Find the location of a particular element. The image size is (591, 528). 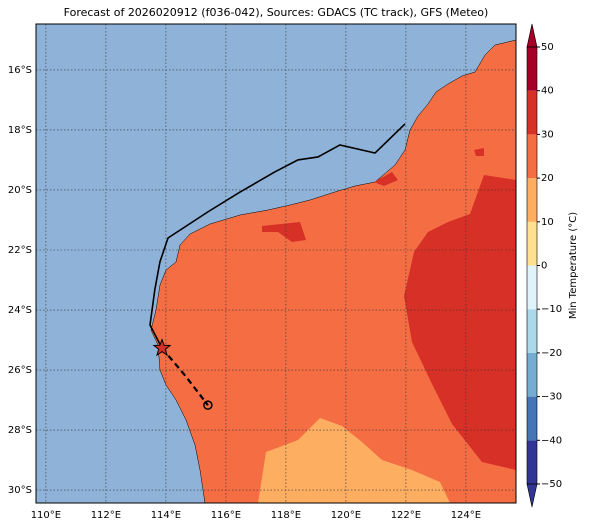

forecast-track is located at coordinates (185, 376).